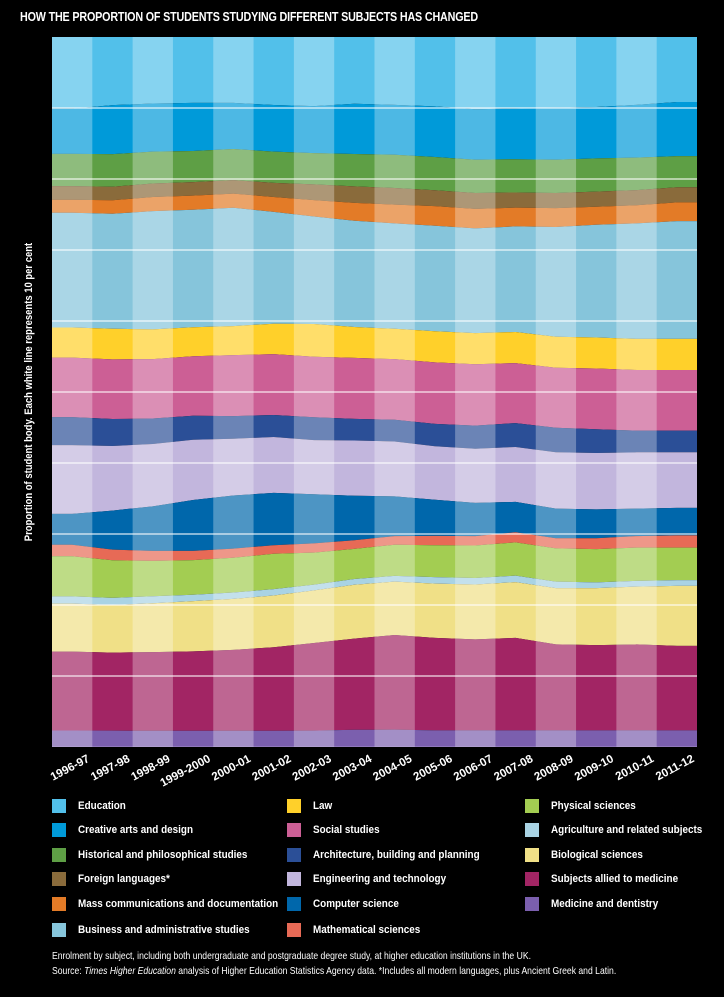 The width and height of the screenshot is (724, 997). Describe the element at coordinates (396, 854) in the screenshot. I see `legend-label: Architecture, building and planning` at that location.